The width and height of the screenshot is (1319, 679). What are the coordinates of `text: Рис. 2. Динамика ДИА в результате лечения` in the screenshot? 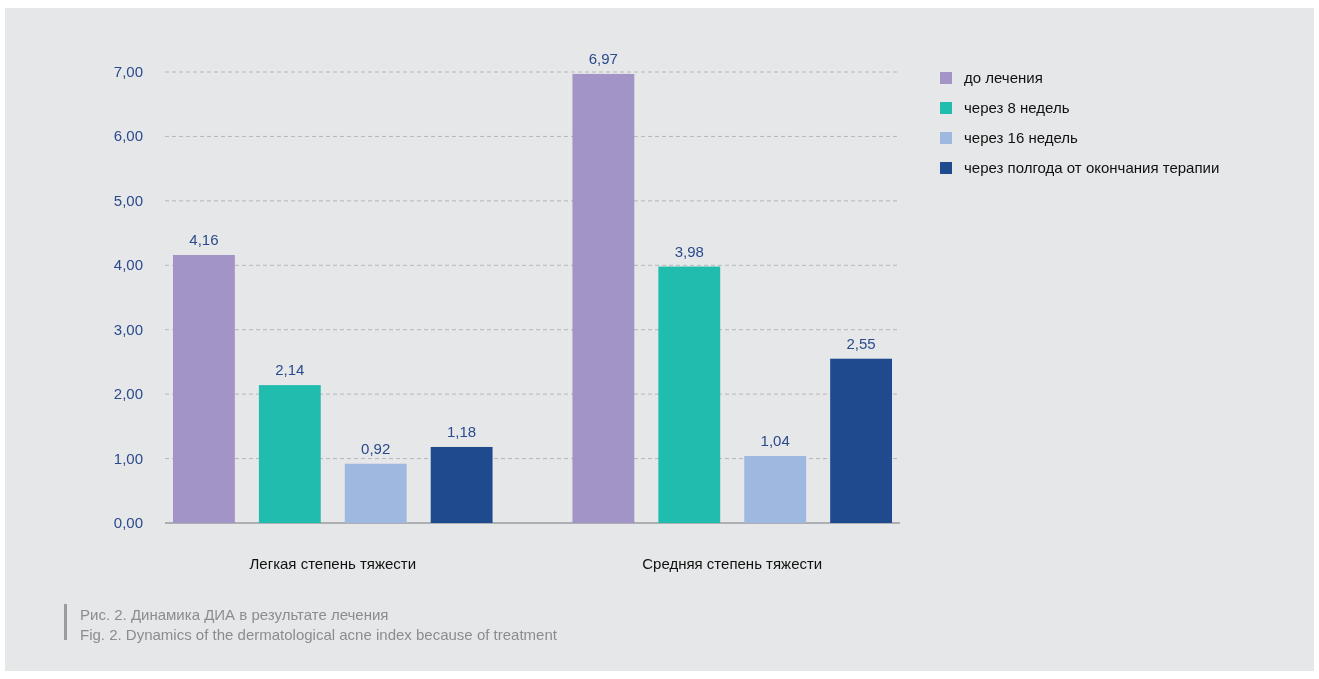 It's located at (234, 614).